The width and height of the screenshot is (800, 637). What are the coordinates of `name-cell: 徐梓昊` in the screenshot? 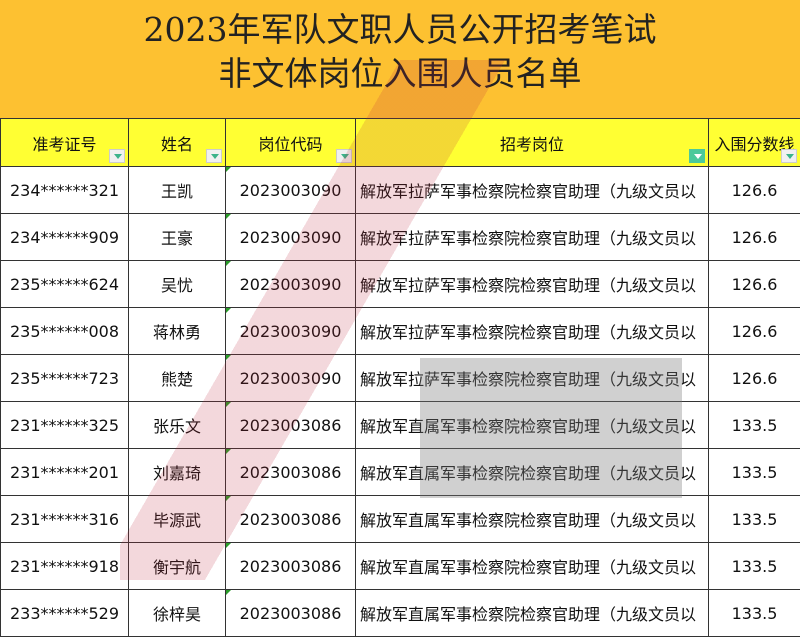 It's located at (177, 613).